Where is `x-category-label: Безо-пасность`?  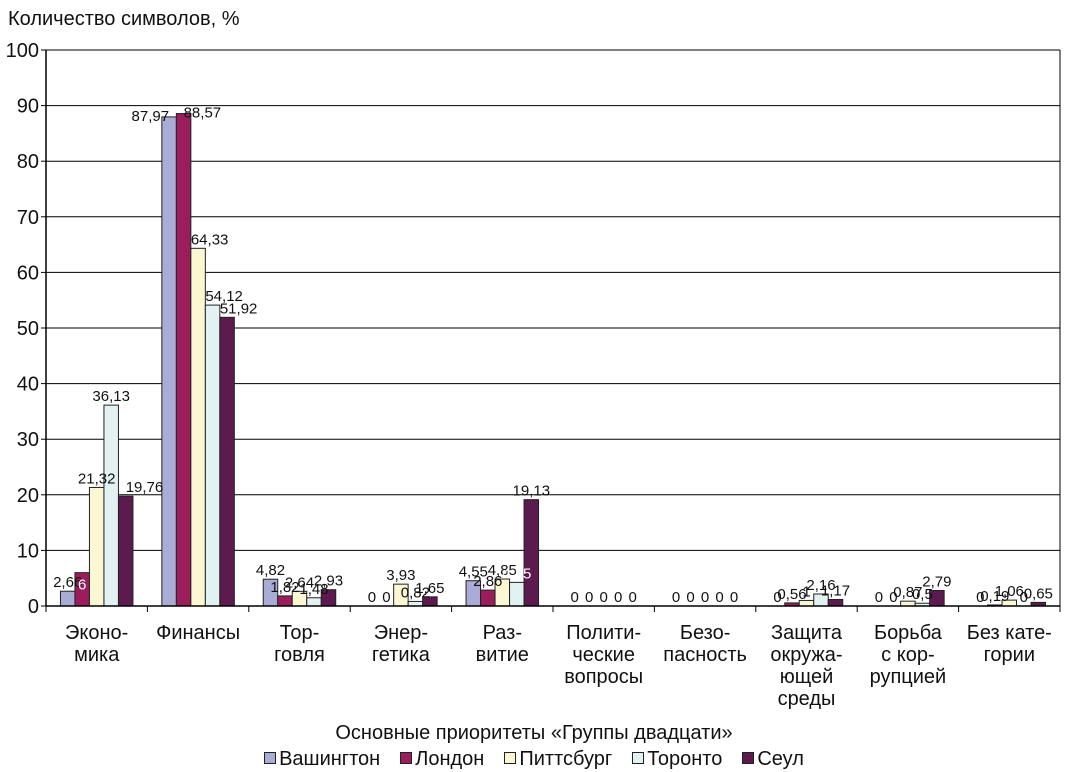
x-category-label: Безо-пасность is located at coordinates (705, 644).